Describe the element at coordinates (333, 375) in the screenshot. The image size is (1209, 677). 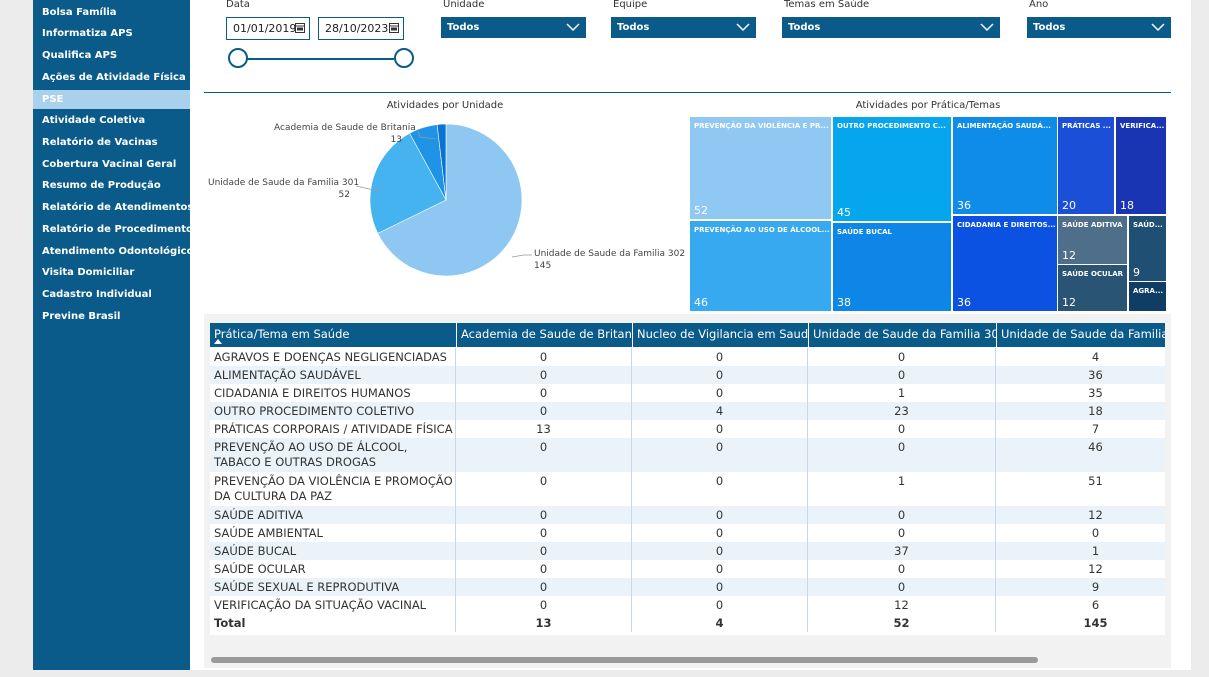
I see `row-label: ALIMENTAÇÃO SAUDÁVEL` at that location.